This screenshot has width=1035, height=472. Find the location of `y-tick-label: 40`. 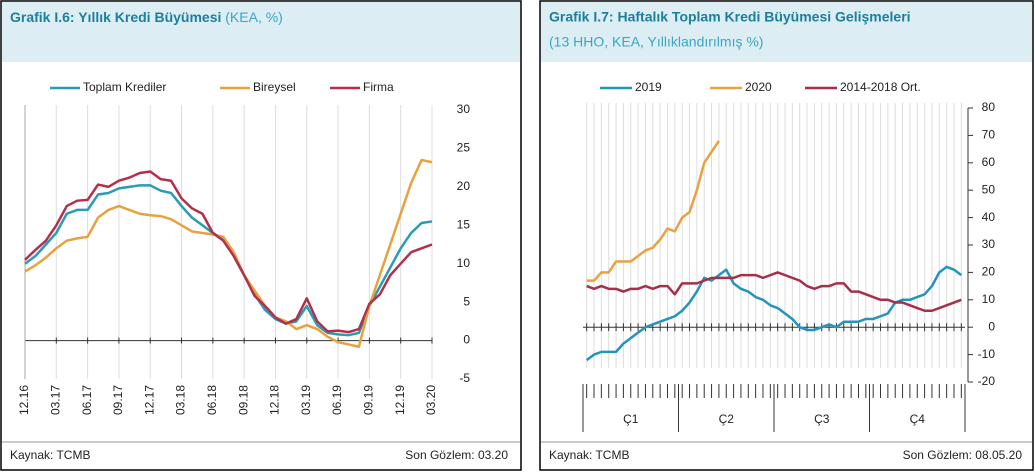

y-tick-label: 40 is located at coordinates (989, 217).